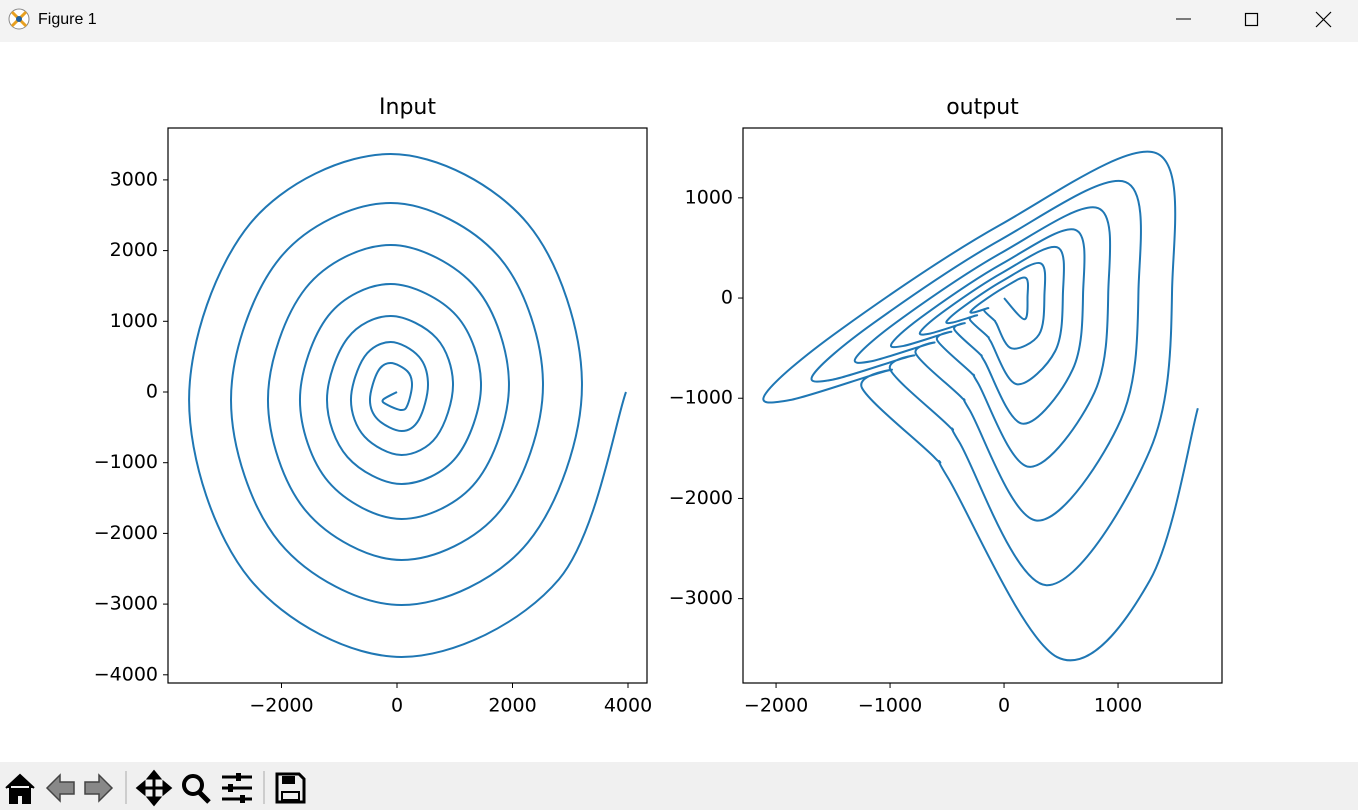  What do you see at coordinates (1118, 706) in the screenshot?
I see `x-tick-label: 1000` at bounding box center [1118, 706].